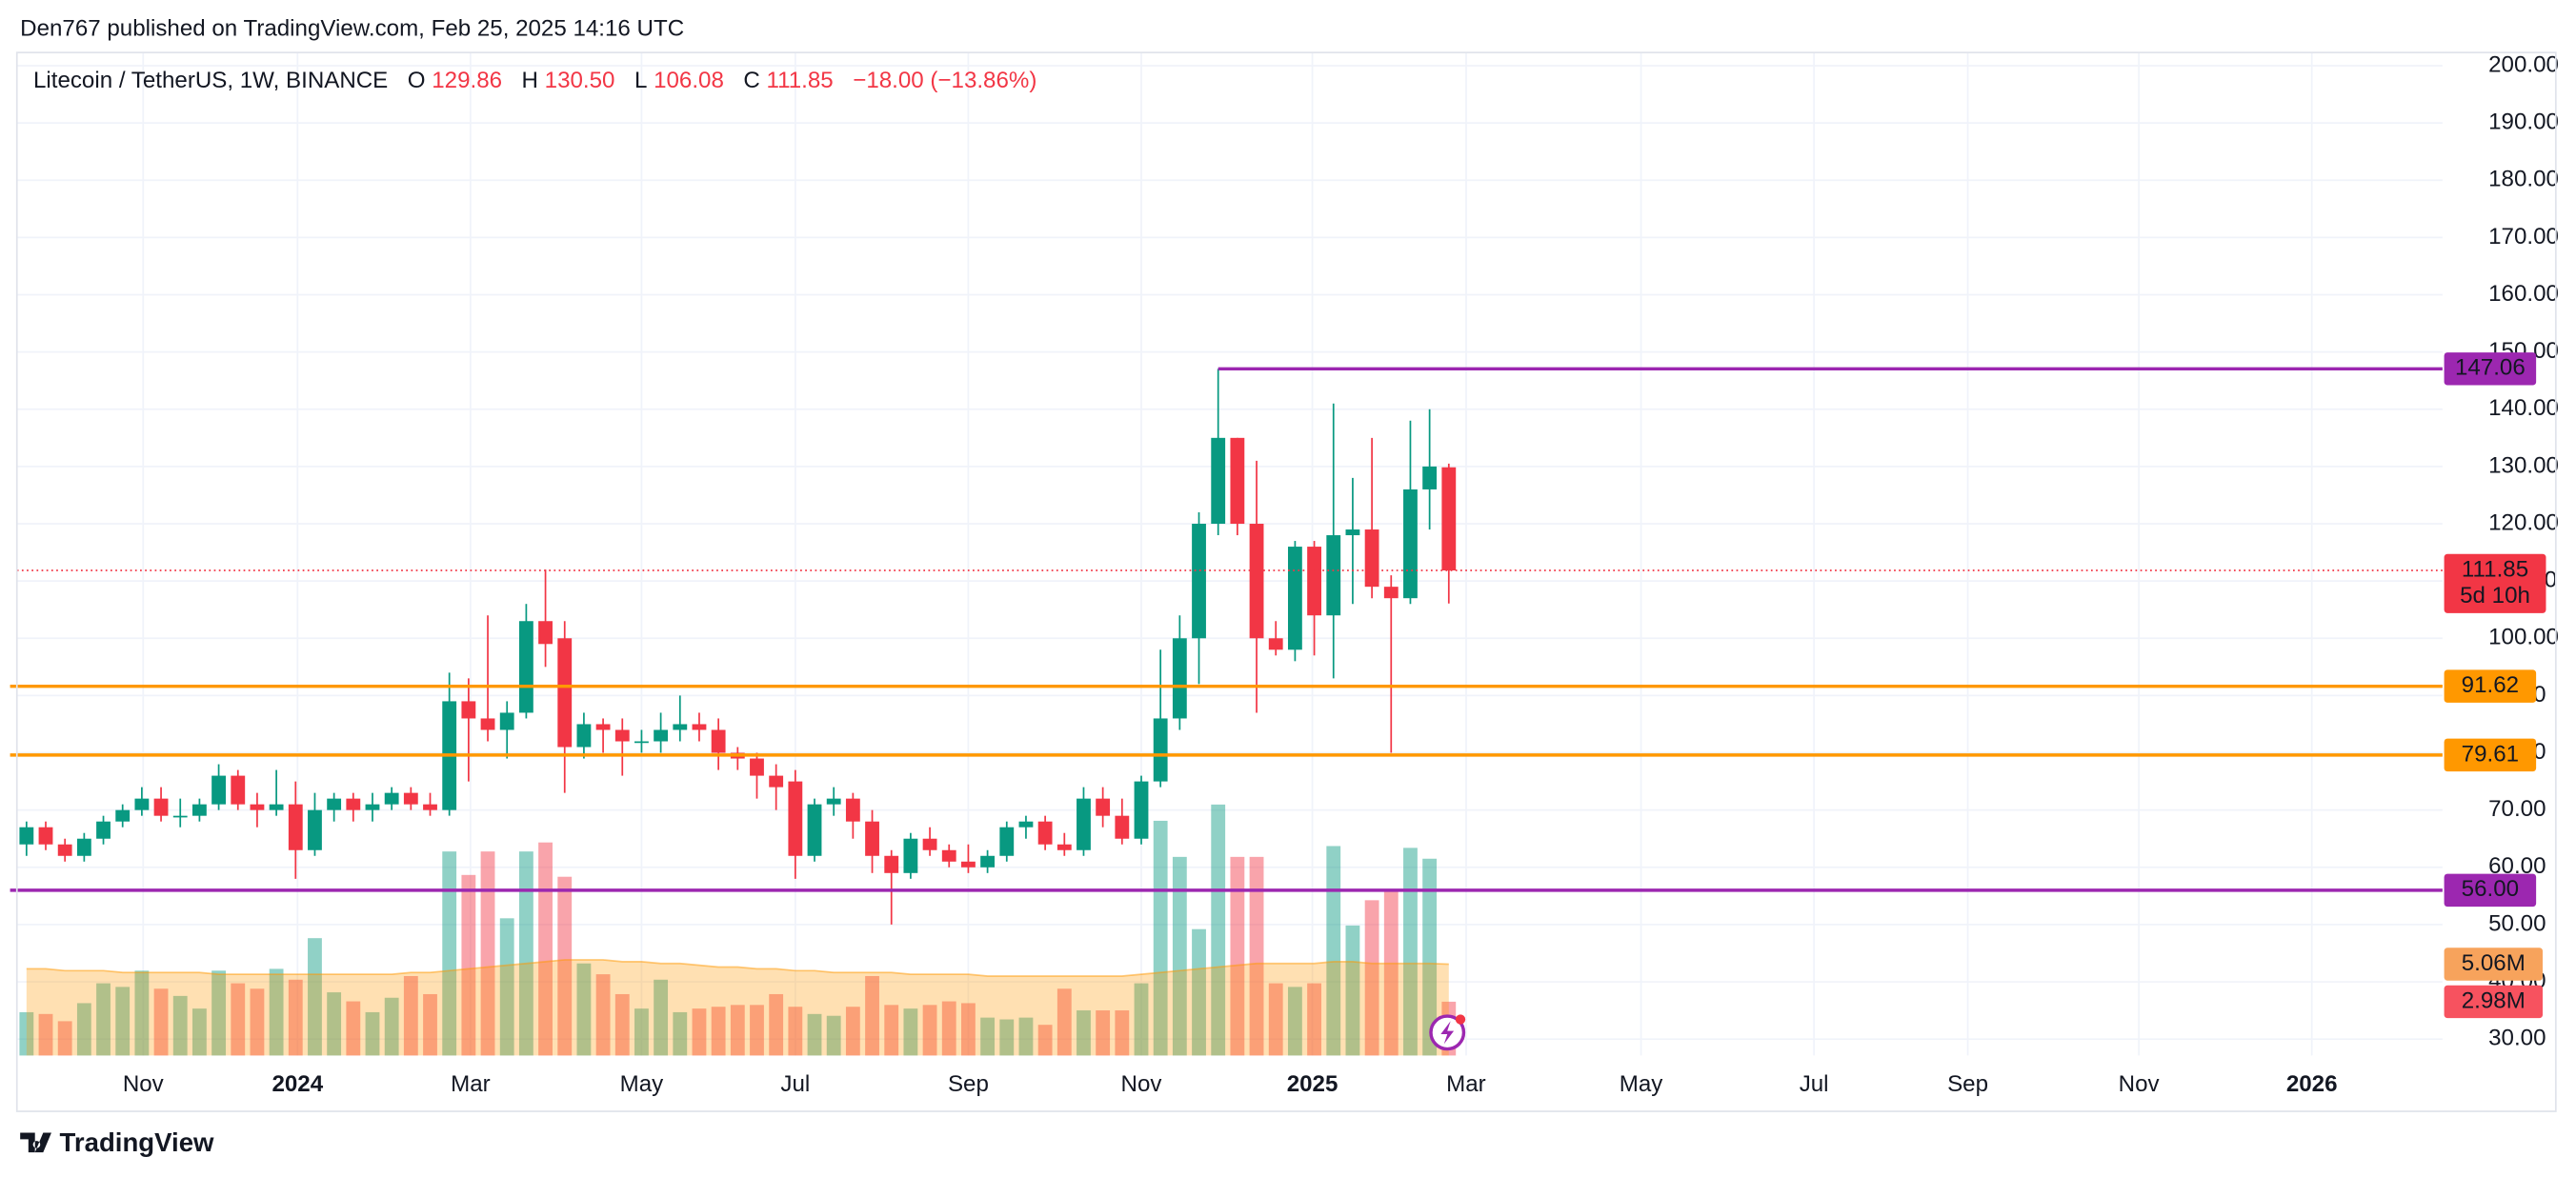  Describe the element at coordinates (737, 1007) in the screenshot. I see `volume-ma-area` at that location.